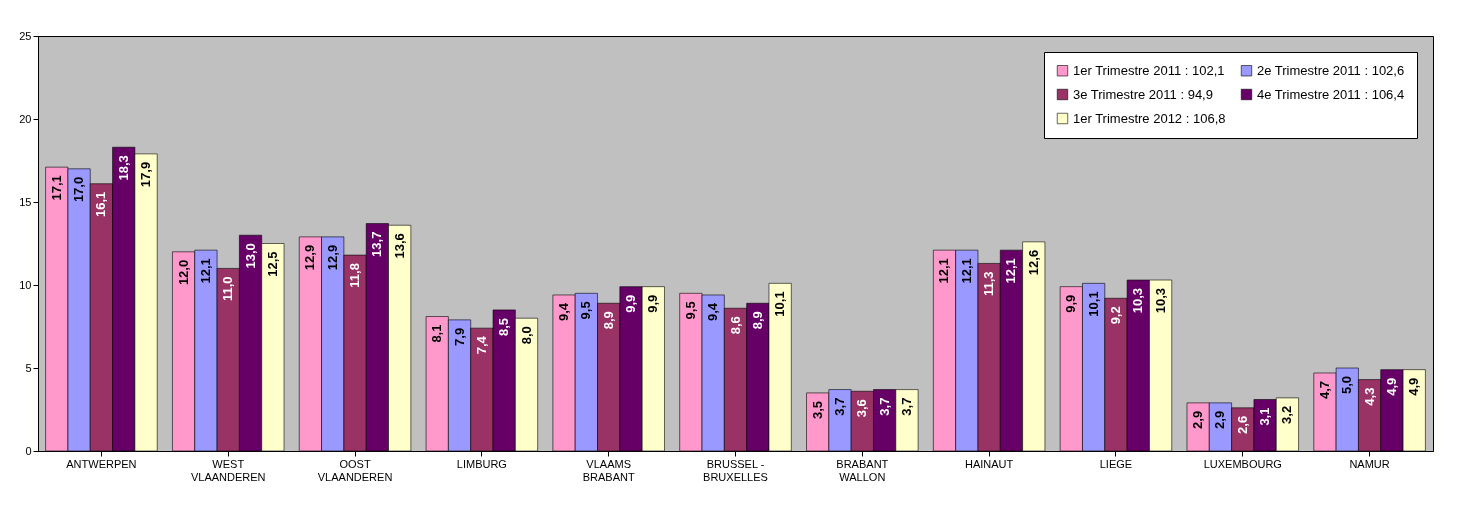 This screenshot has width=1458, height=511. I want to click on data-label: 8,1, so click(437, 333).